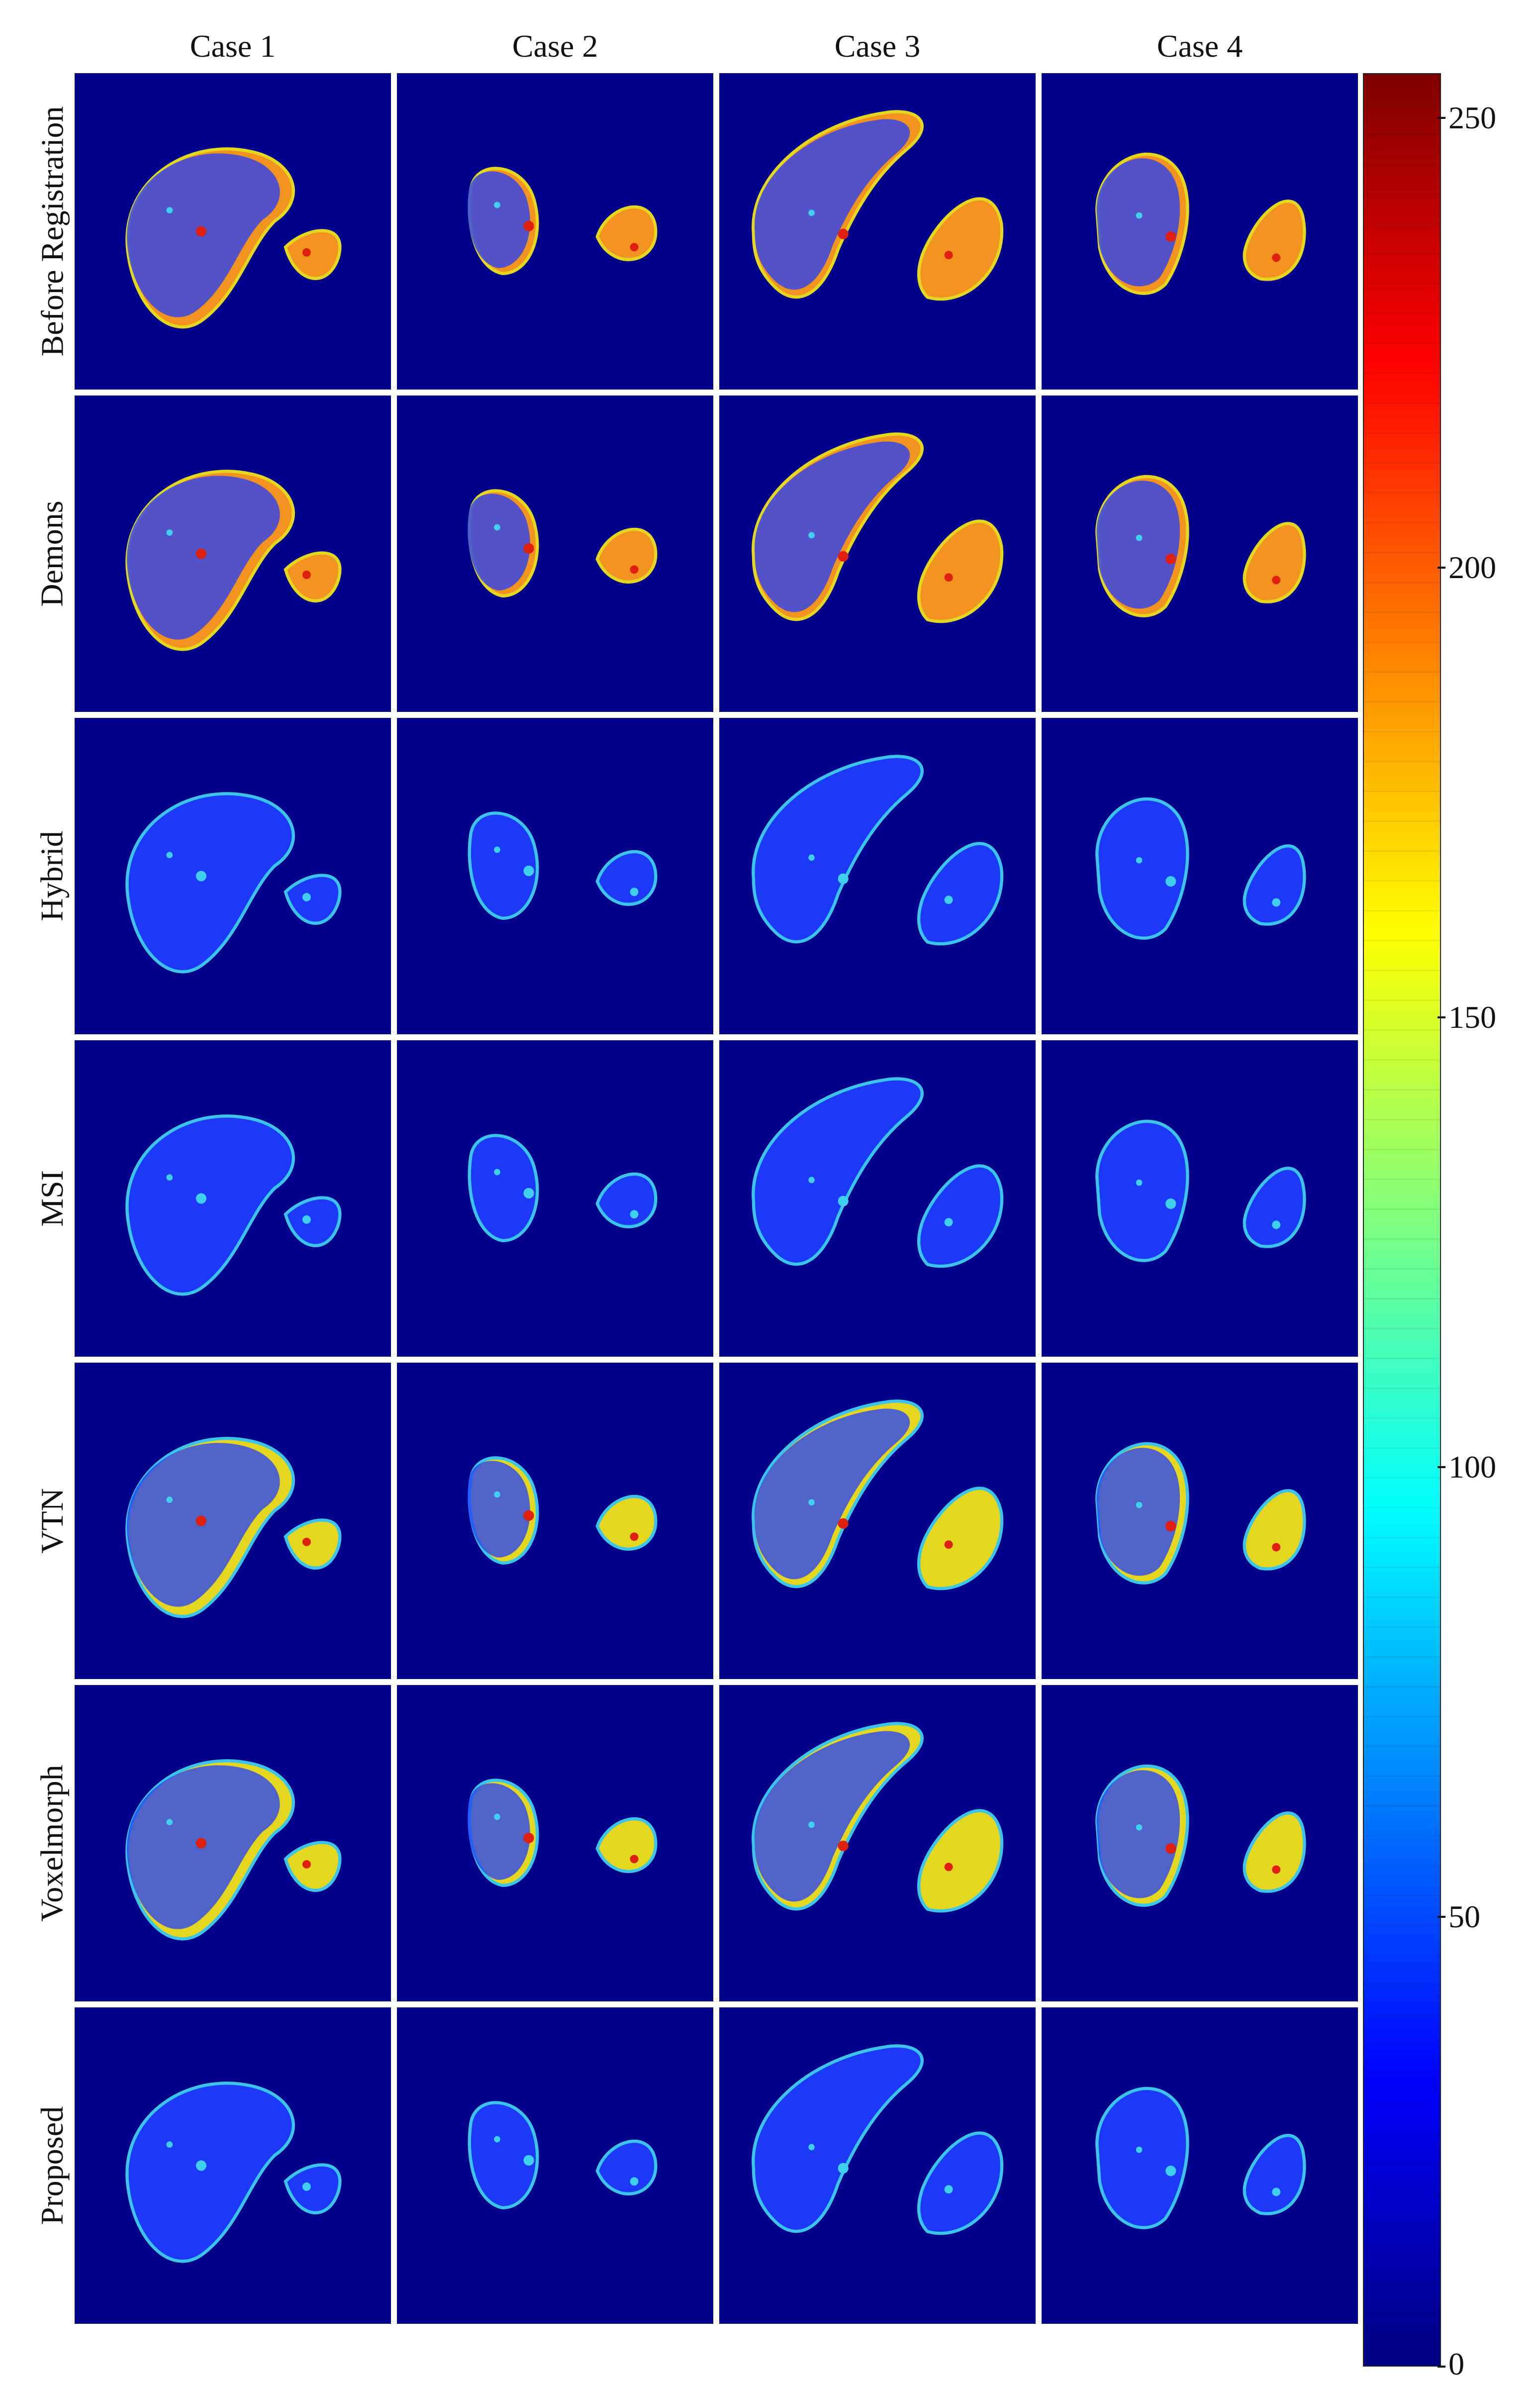 This screenshot has height=2383, width=1540. Describe the element at coordinates (233, 46) in the screenshot. I see `column-header-case-1: Case 1` at that location.